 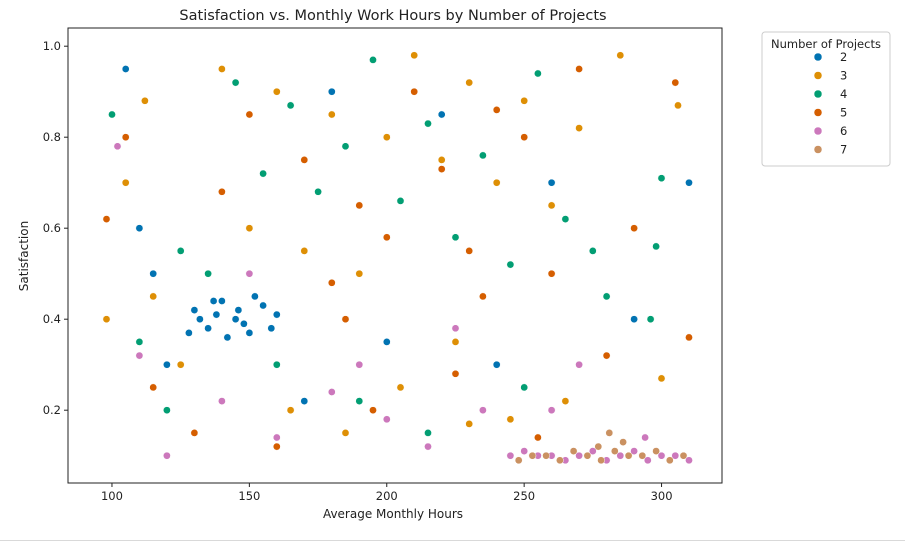 What do you see at coordinates (393, 514) in the screenshot?
I see `x-axis-label: Average Monthly Hours` at bounding box center [393, 514].